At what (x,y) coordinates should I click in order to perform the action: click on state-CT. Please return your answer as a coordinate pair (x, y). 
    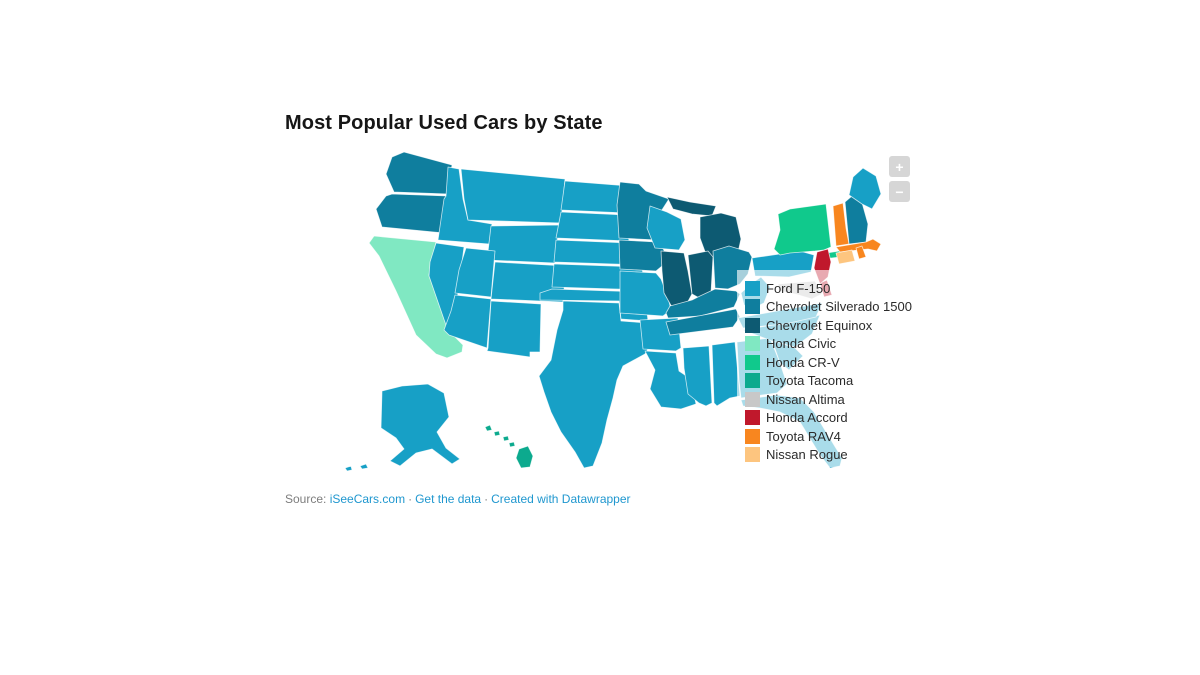
    Looking at the image, I should click on (845, 257).